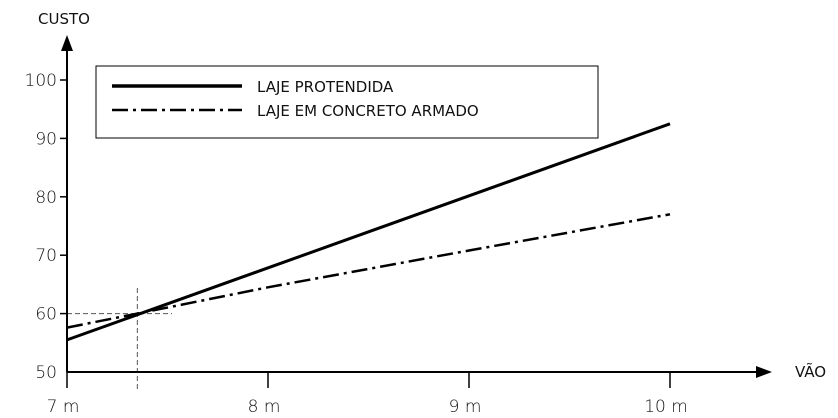  I want to click on legend-box, so click(347, 102).